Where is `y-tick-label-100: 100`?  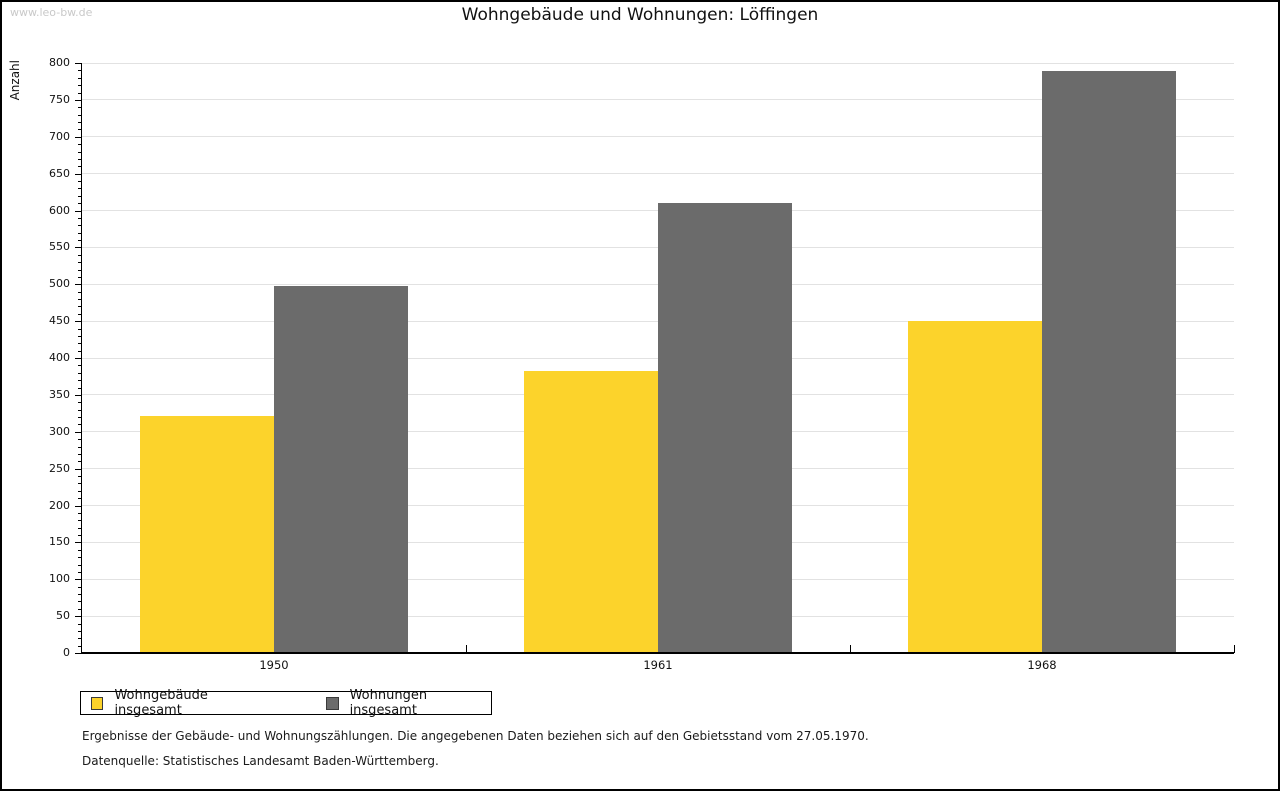 y-tick-label-100: 100 is located at coordinates (59, 579).